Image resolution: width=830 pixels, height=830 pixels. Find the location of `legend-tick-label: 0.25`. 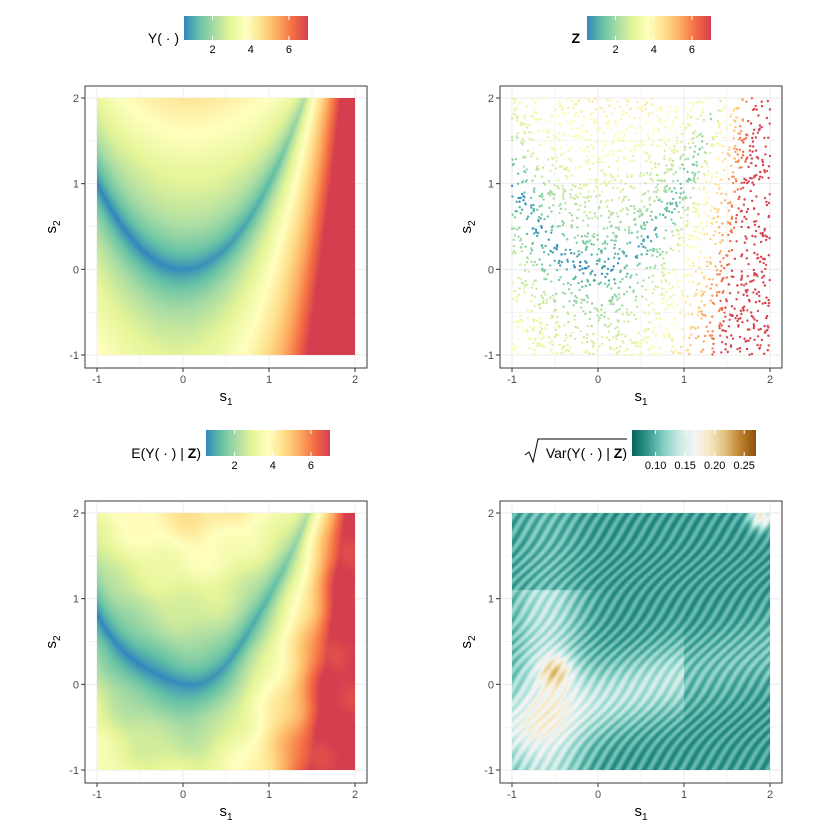

legend-tick-label: 0.25 is located at coordinates (743, 466).